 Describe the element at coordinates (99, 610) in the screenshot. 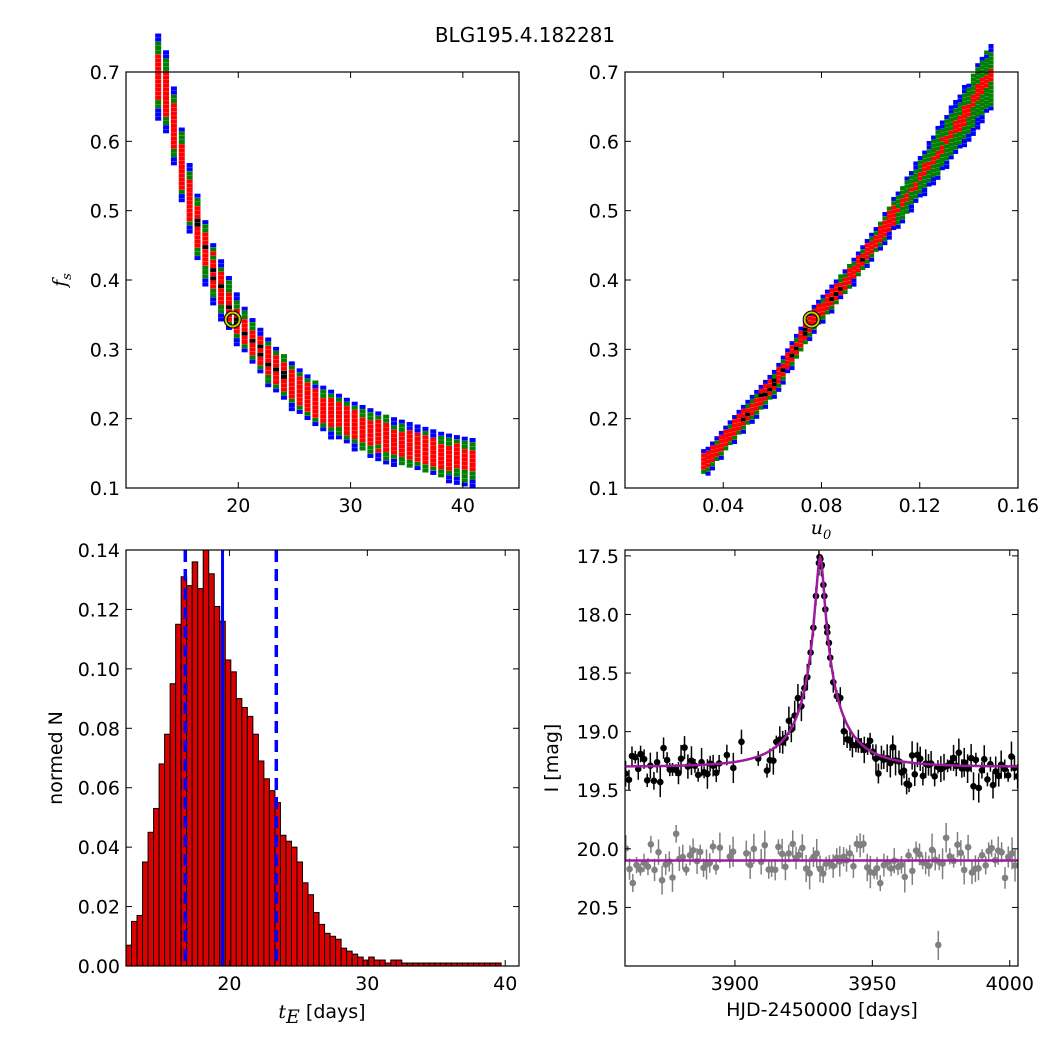

I see `y-tick-label: 0.12` at that location.